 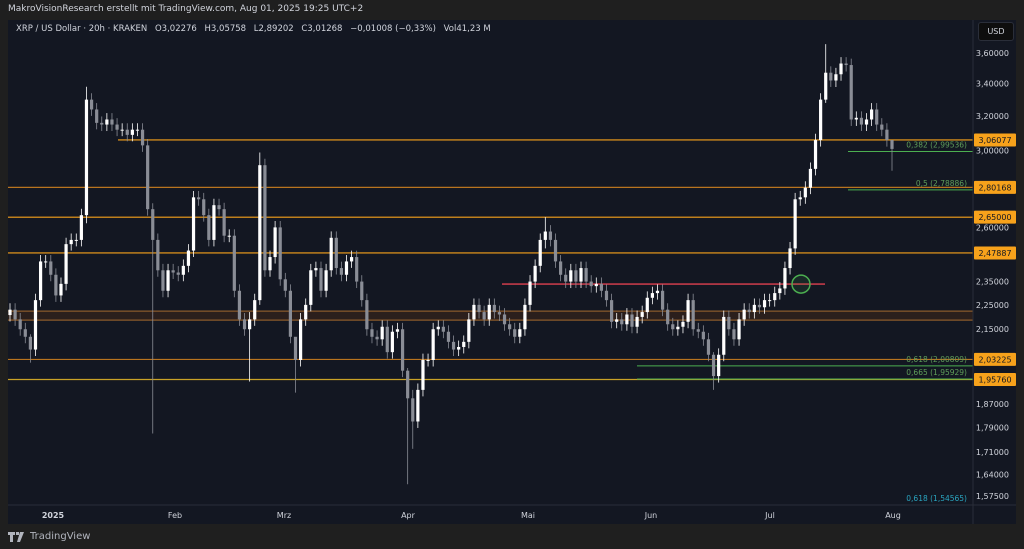 What do you see at coordinates (992, 53) in the screenshot?
I see `price-tick-label: 3,60000` at bounding box center [992, 53].